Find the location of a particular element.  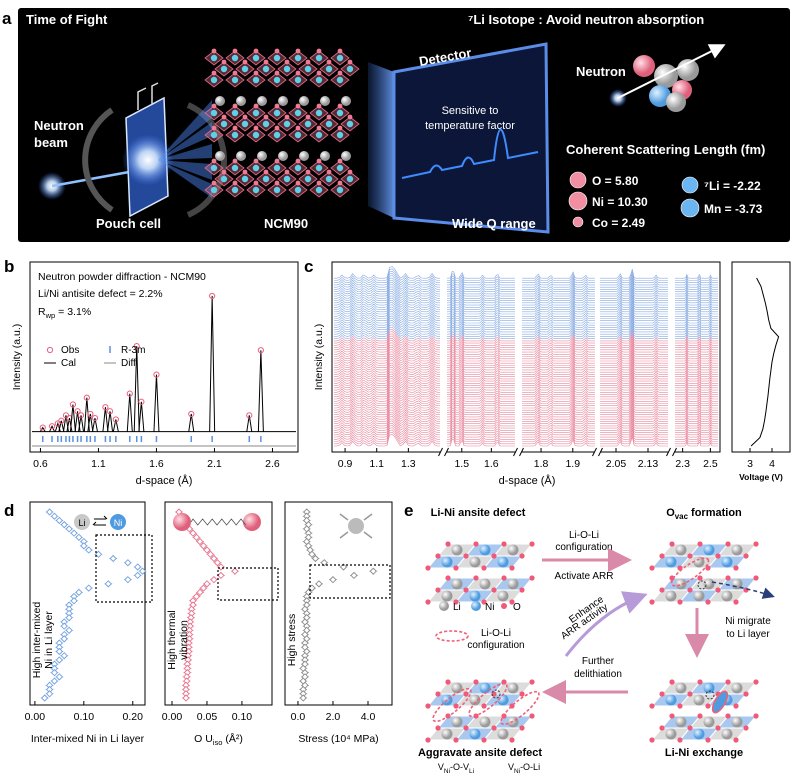

calc-peak is located at coordinates (52, 428).